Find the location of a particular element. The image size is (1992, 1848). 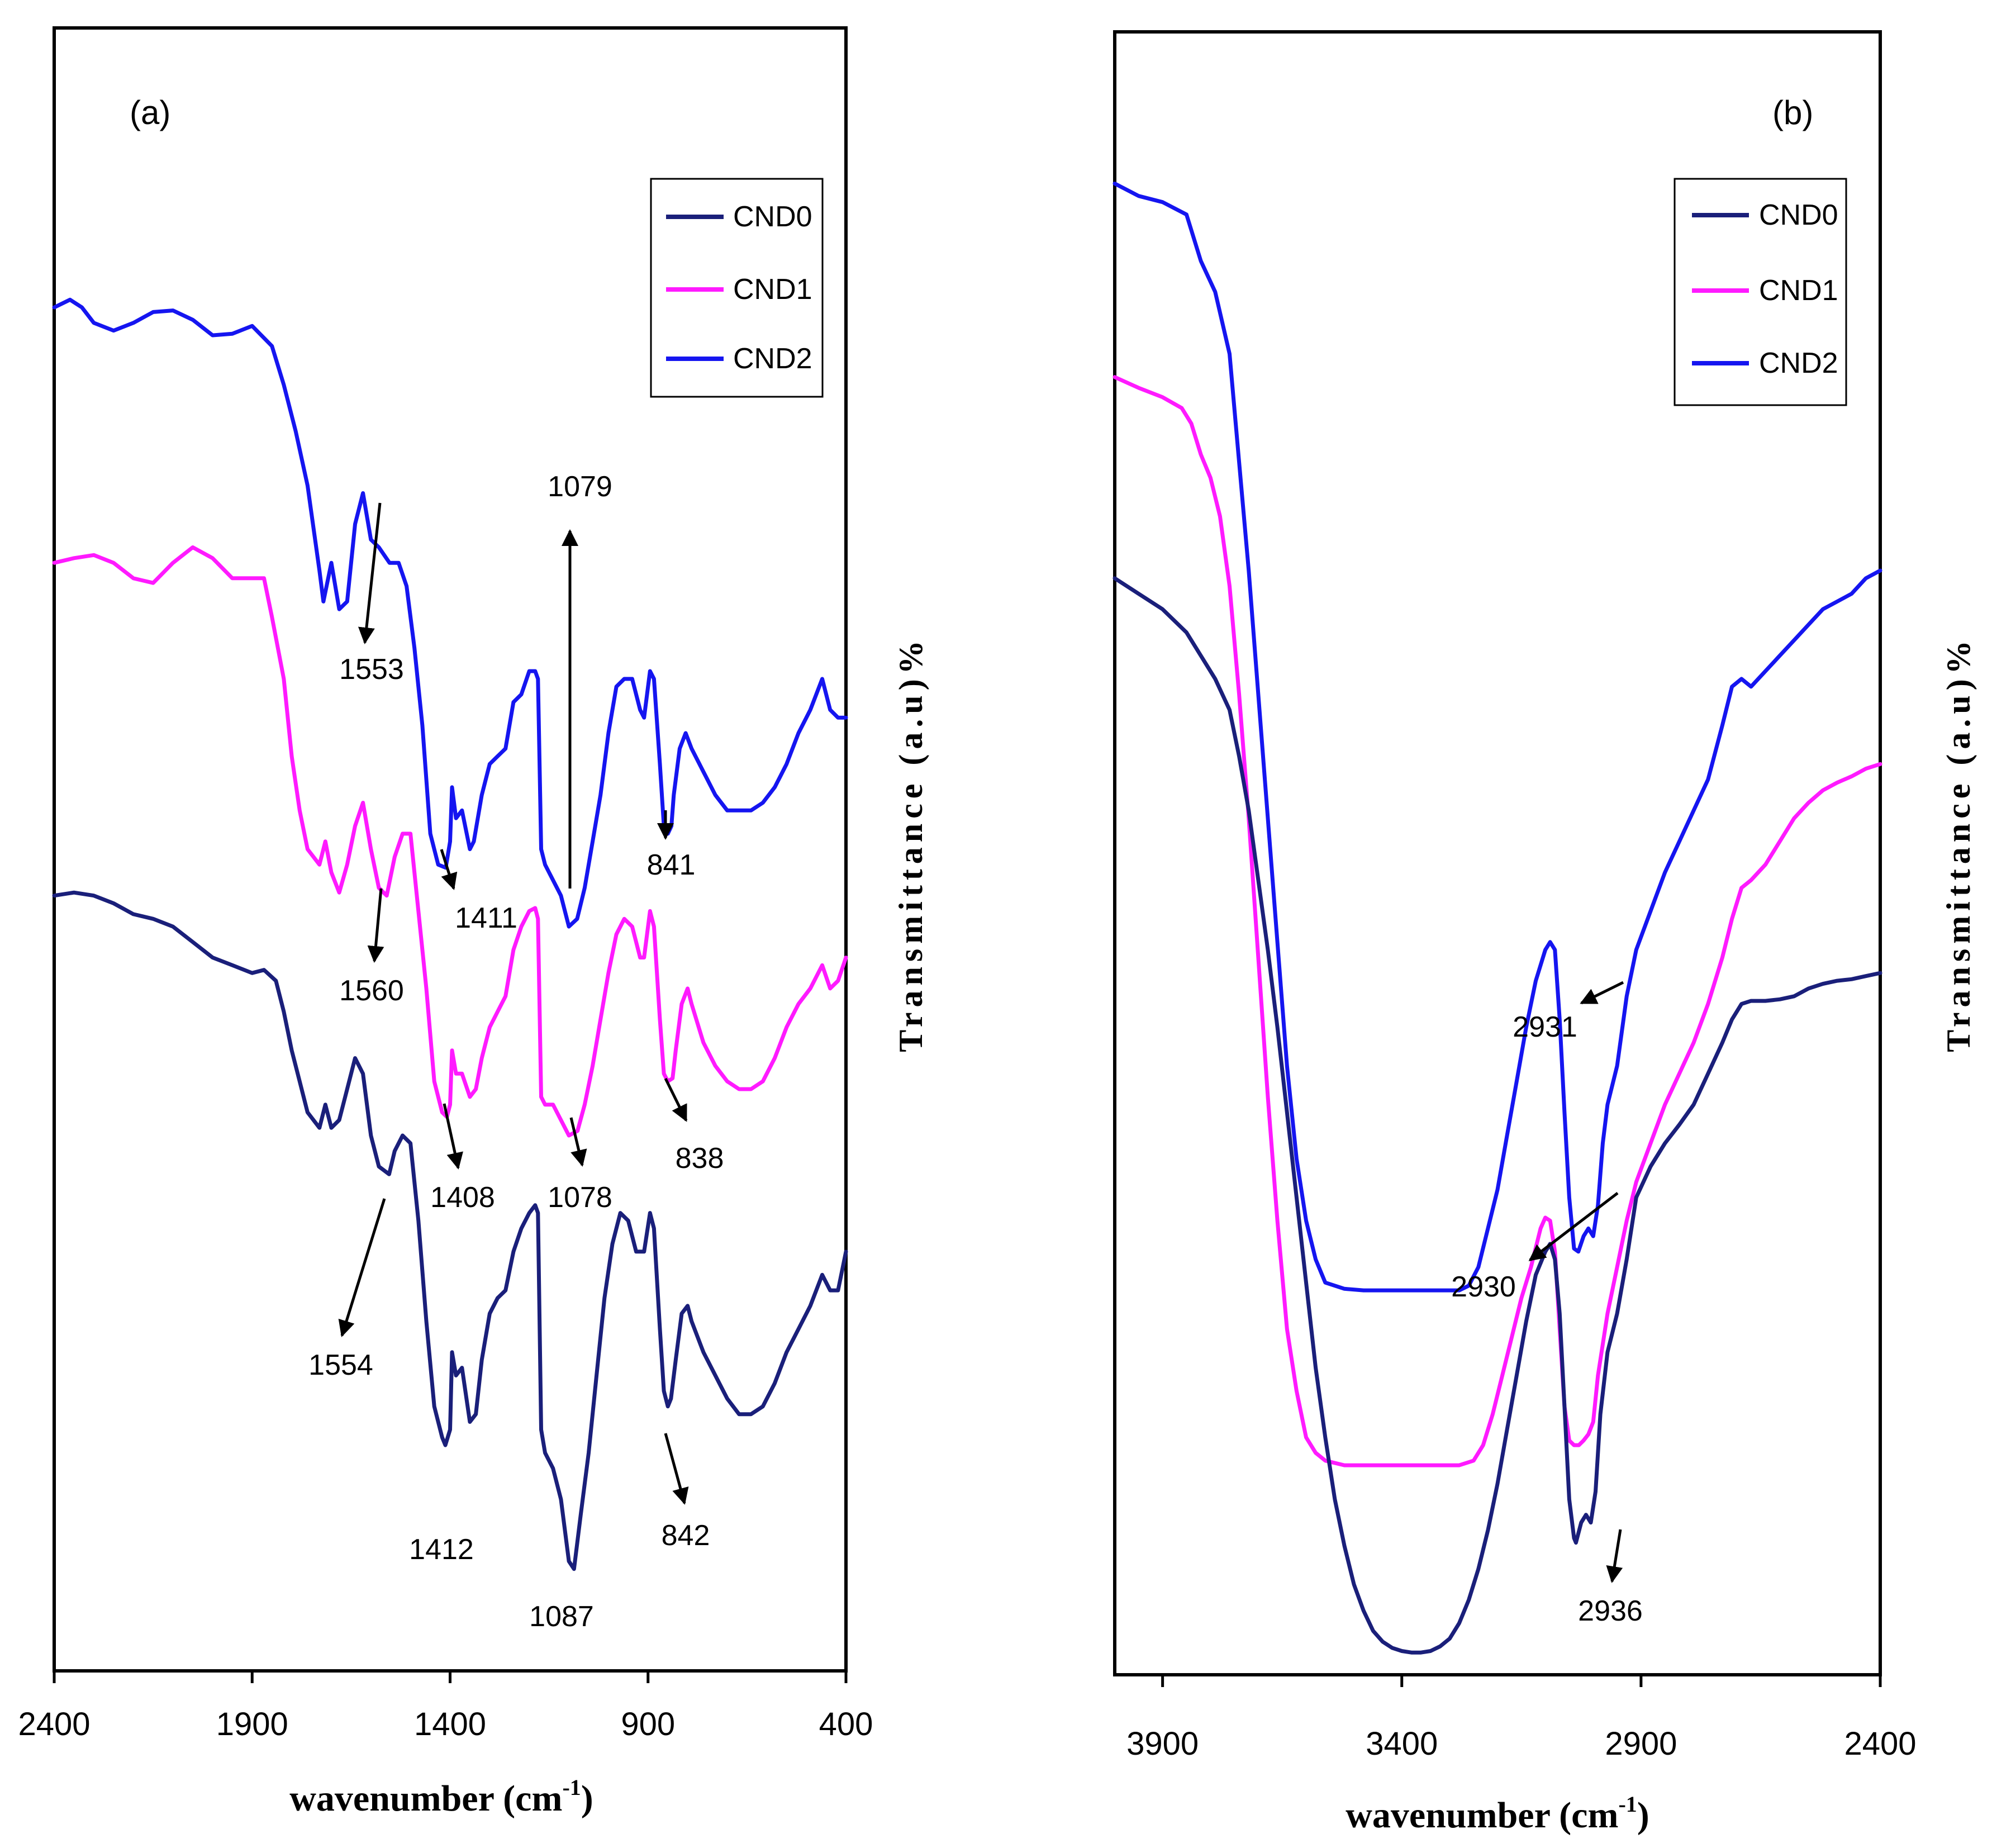

annotation-838: 838 is located at coordinates (700, 1158).